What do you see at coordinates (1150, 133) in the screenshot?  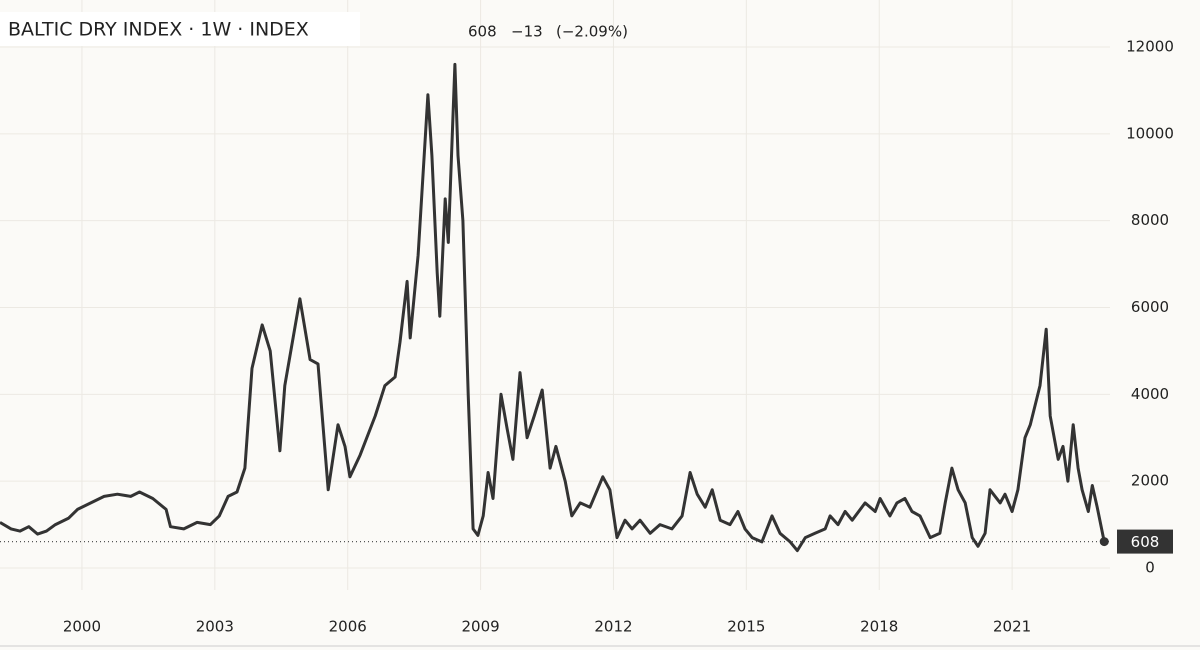 I see `y-tick-label: 10000` at bounding box center [1150, 133].